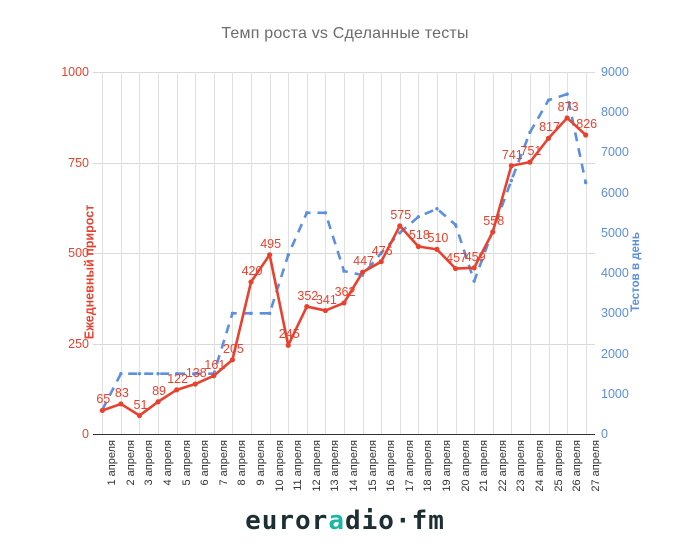 This screenshot has height=544, width=690. Describe the element at coordinates (604, 434) in the screenshot. I see `y-axis-right-label: 0` at that location.